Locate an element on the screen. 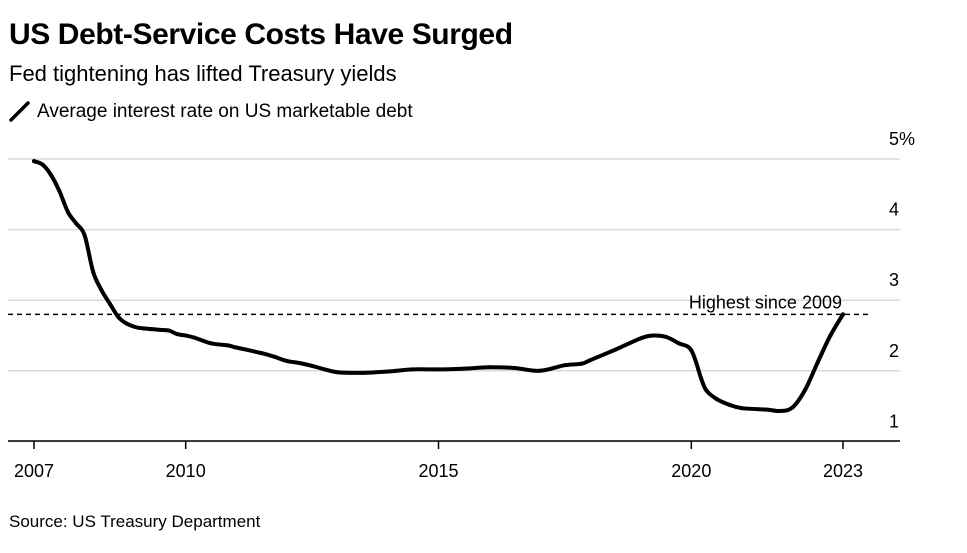 This screenshot has height=553, width=967. y-tick-label: 4 is located at coordinates (894, 210).